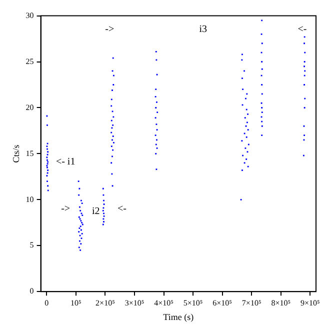 The image size is (334, 334). Describe the element at coordinates (30, 199) in the screenshot. I see `y-tick-label: 10` at that location.